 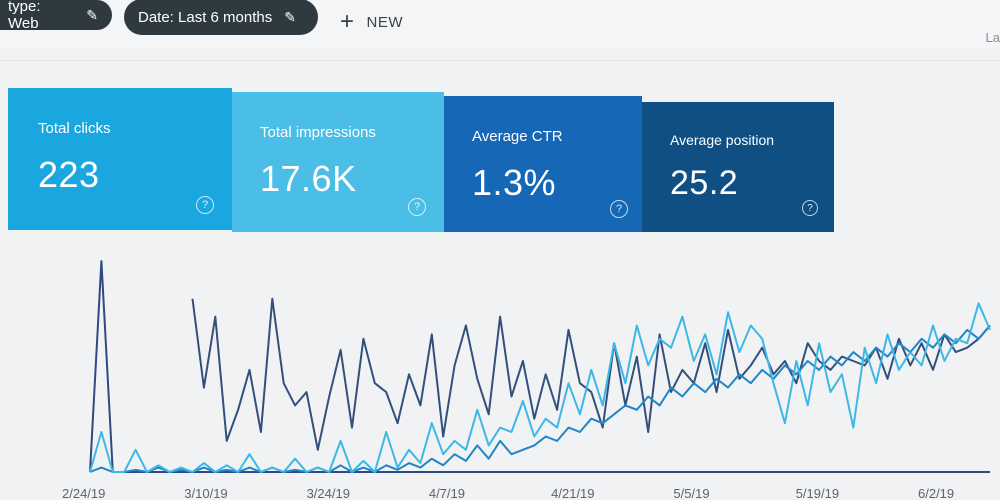 What do you see at coordinates (205, 17) in the screenshot?
I see `date-filter-label: Date: Last 6 months` at bounding box center [205, 17].